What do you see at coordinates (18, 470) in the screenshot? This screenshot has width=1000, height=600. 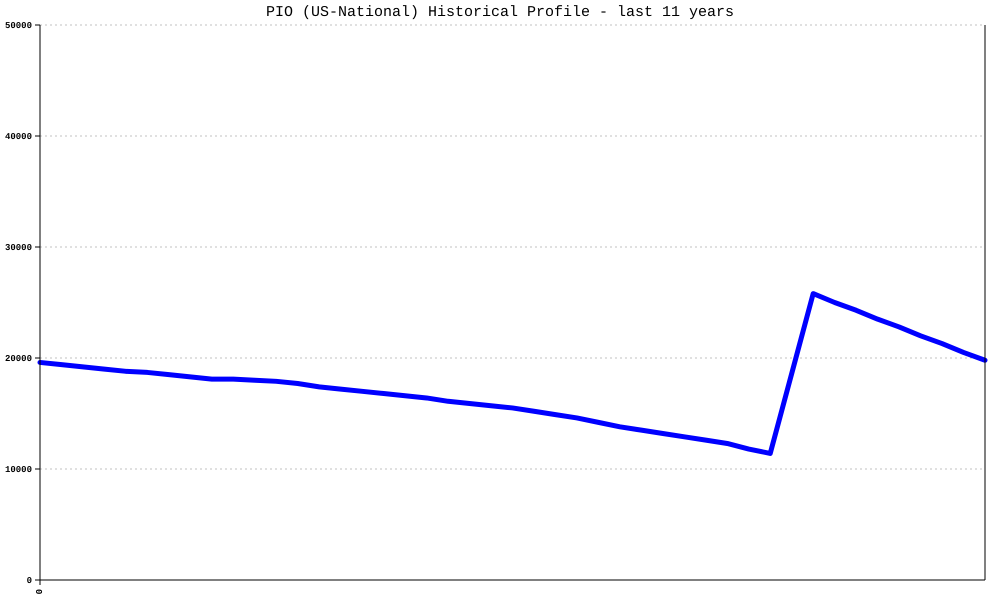 I see `y-tick-label: 10000` at bounding box center [18, 470].